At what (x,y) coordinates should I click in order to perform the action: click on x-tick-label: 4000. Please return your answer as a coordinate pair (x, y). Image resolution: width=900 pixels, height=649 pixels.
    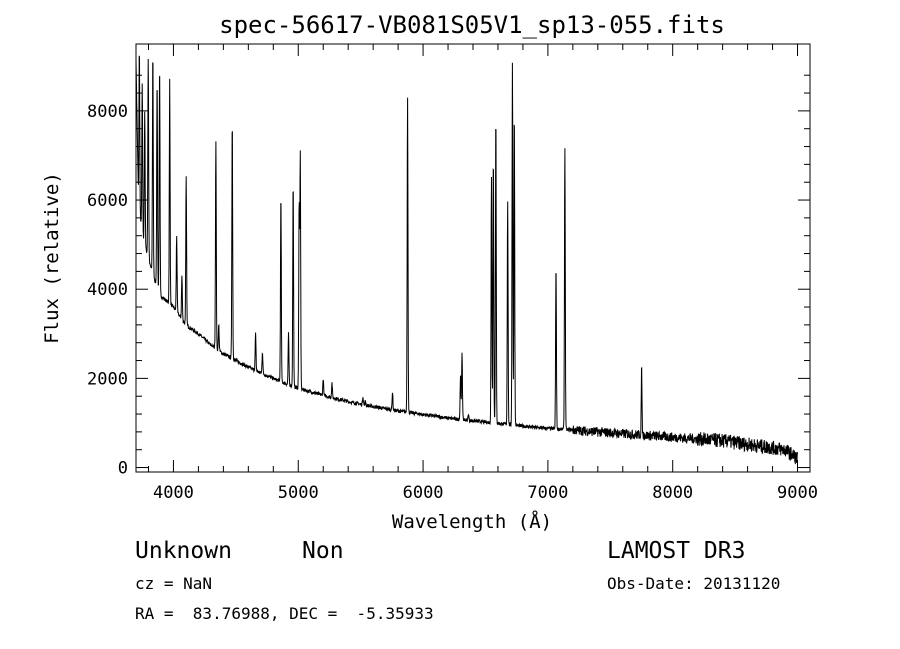
    Looking at the image, I should click on (173, 493).